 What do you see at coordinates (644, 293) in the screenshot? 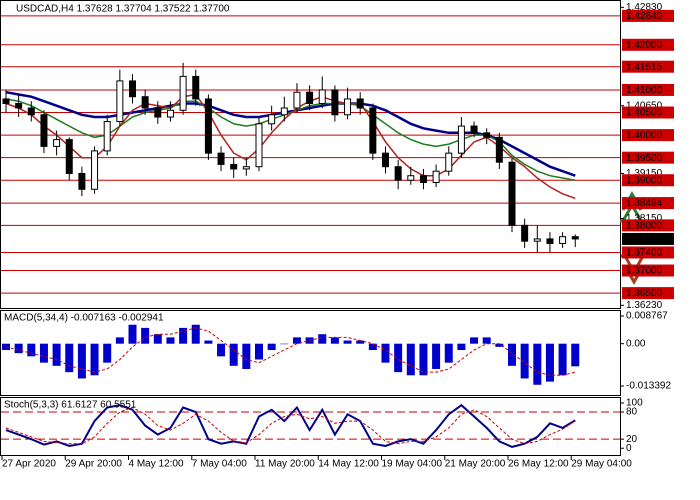
I see `level-label: 1.36500` at bounding box center [644, 293].